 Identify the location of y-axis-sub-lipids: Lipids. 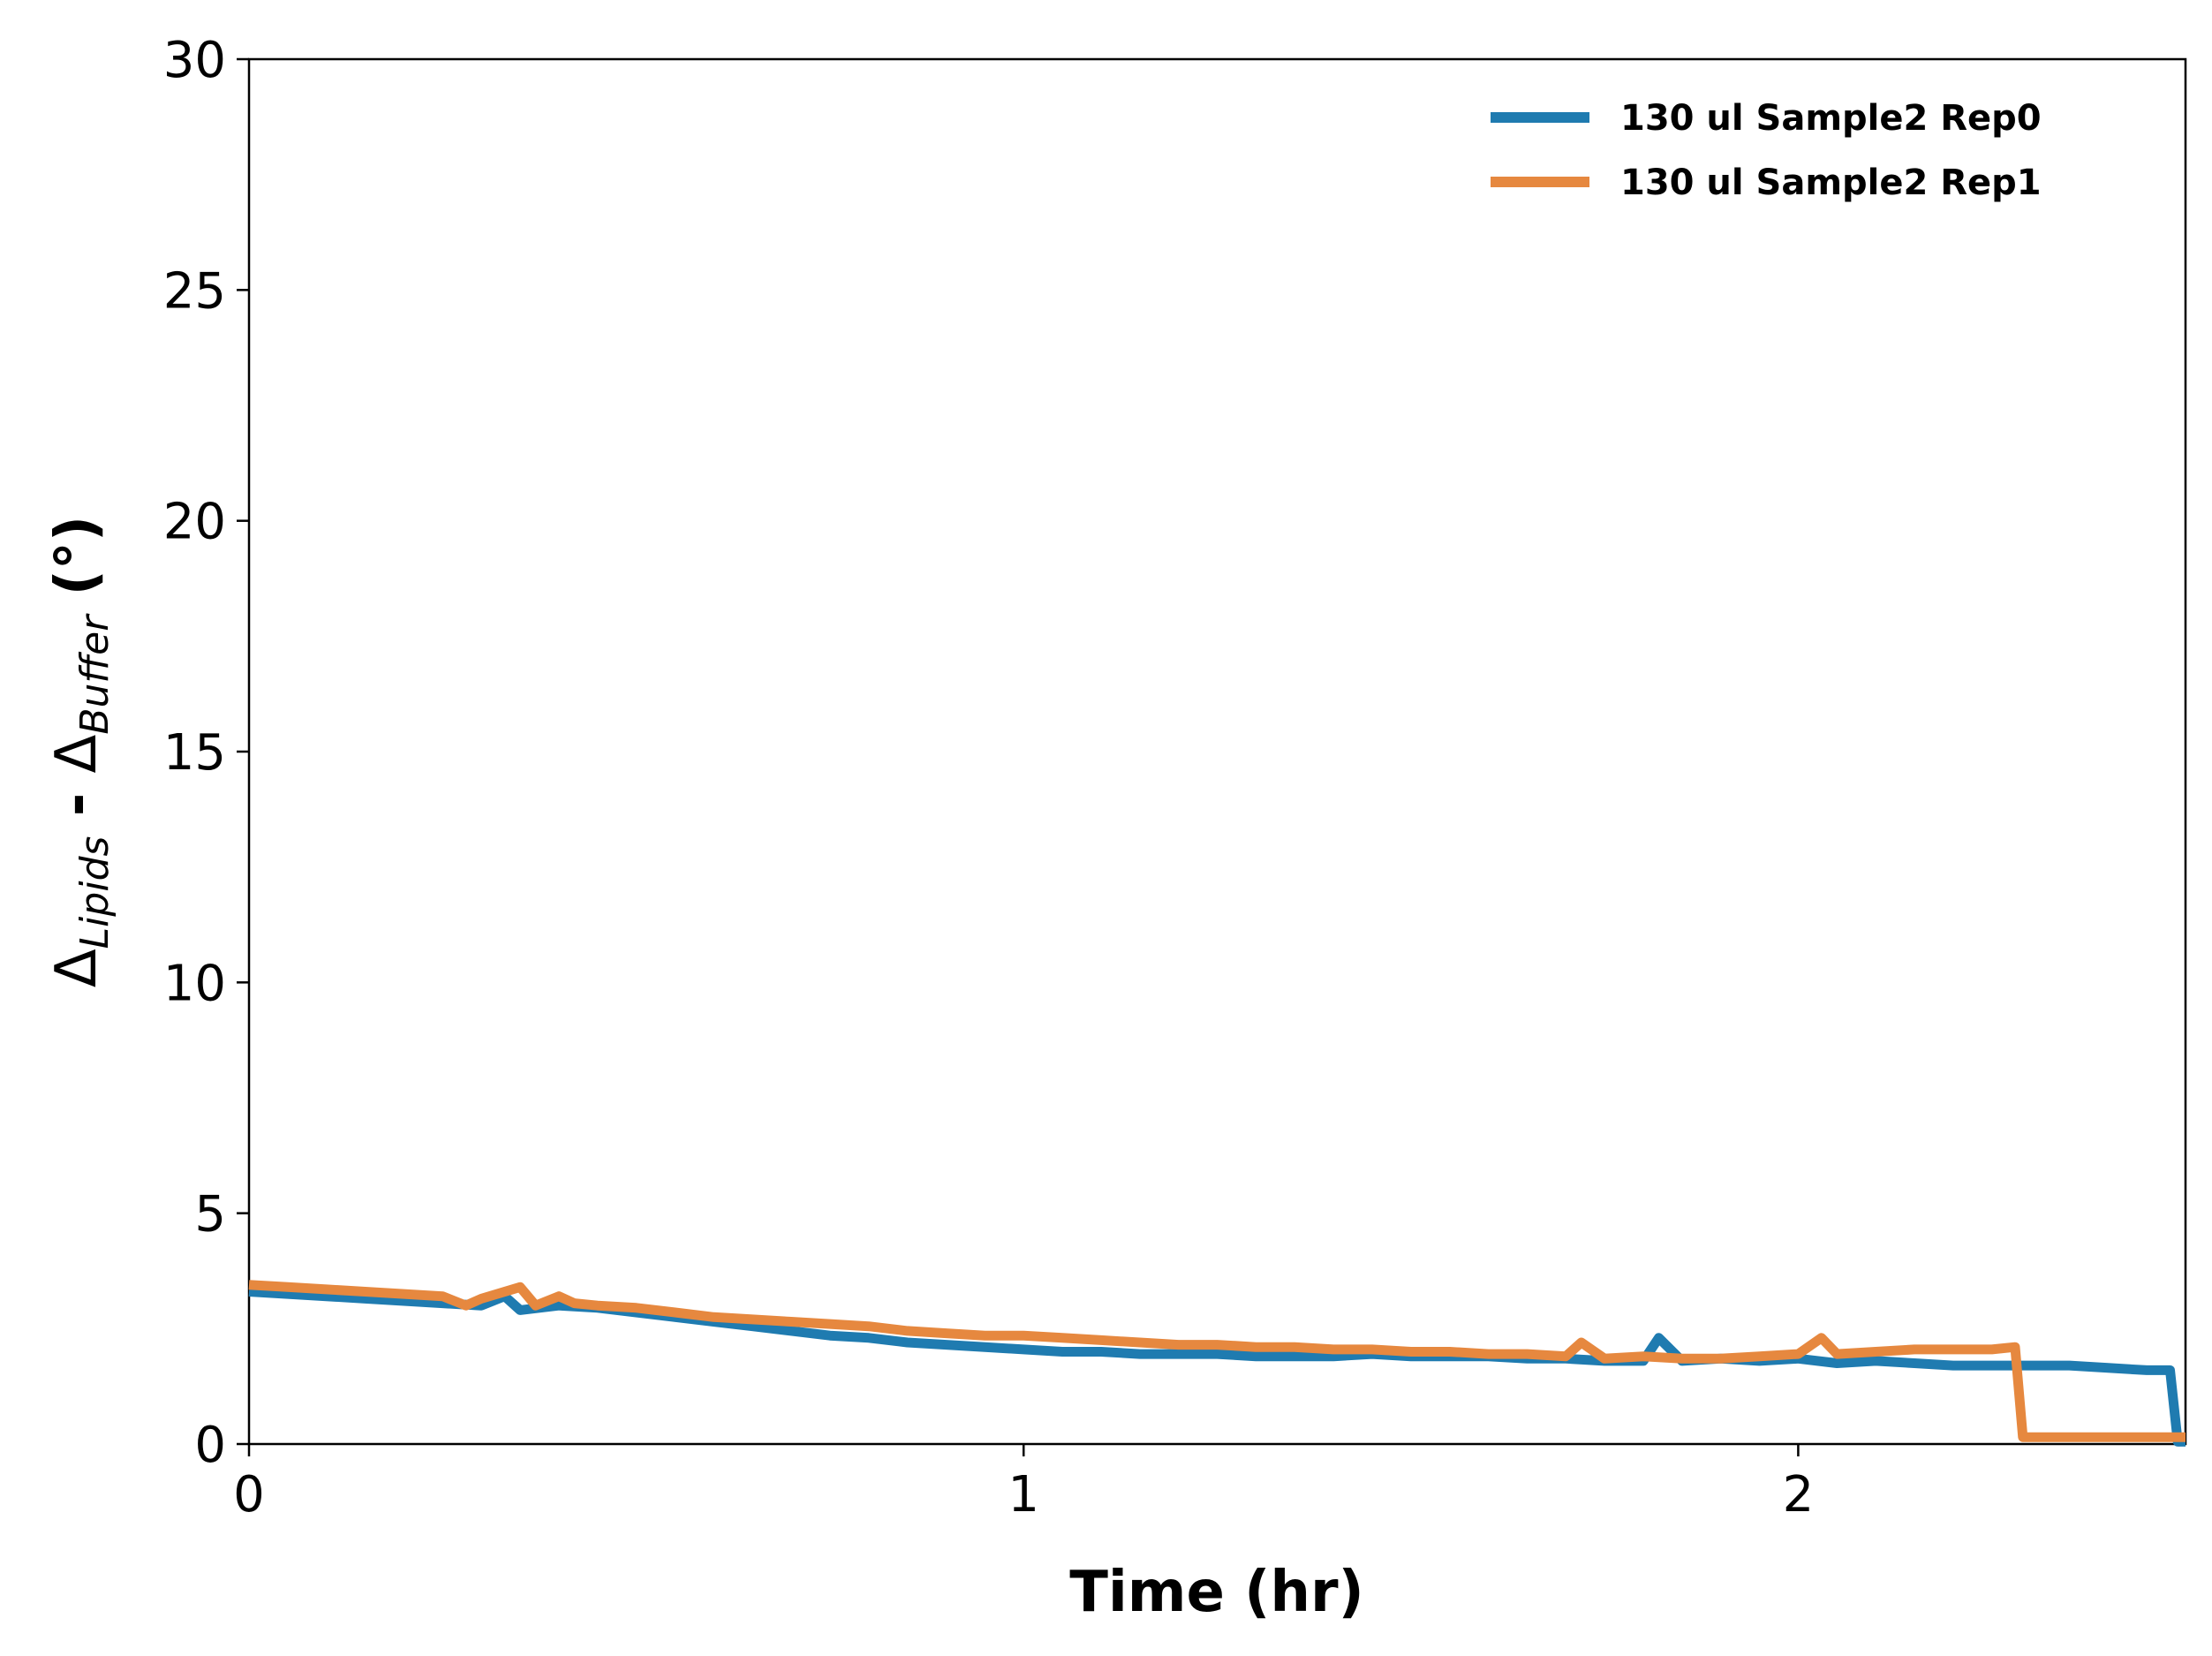
(94, 892).